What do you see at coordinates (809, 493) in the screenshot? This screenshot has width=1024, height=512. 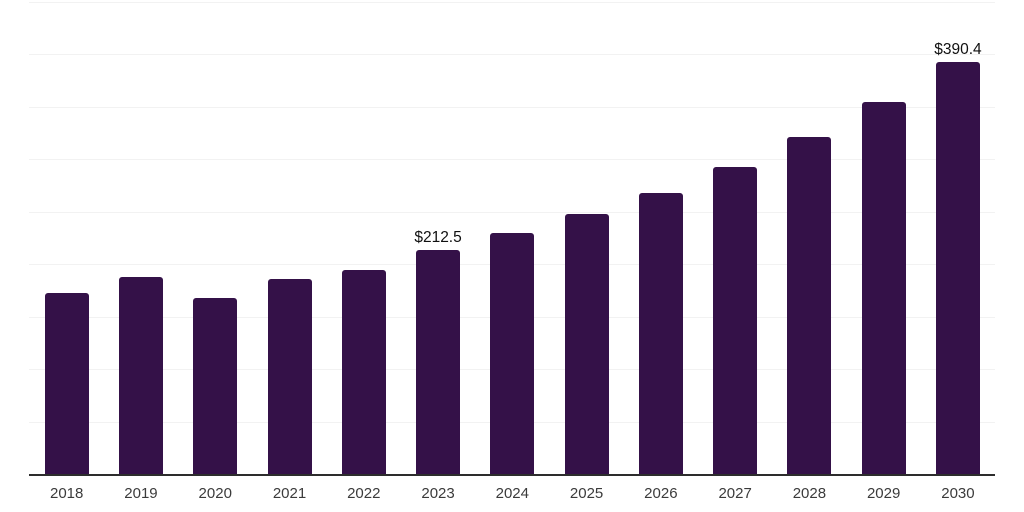 I see `x-tick-2028: 2028` at bounding box center [809, 493].